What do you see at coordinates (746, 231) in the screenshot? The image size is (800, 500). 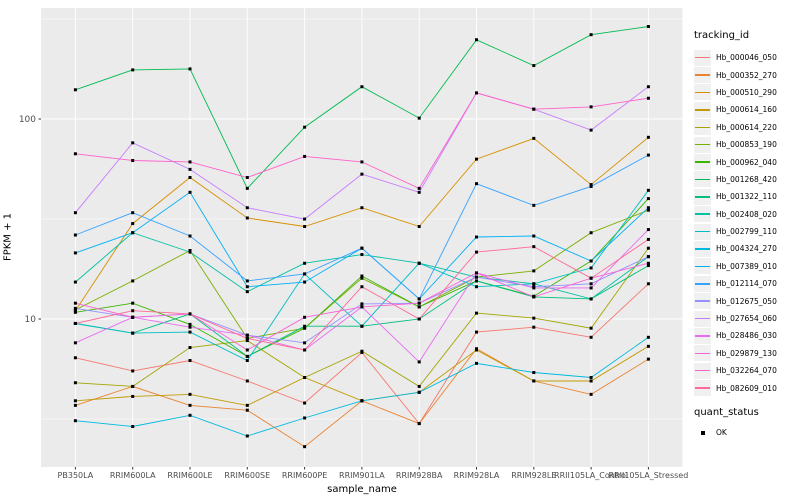 I see `legend-entry: Hb_002799_110` at bounding box center [746, 231].